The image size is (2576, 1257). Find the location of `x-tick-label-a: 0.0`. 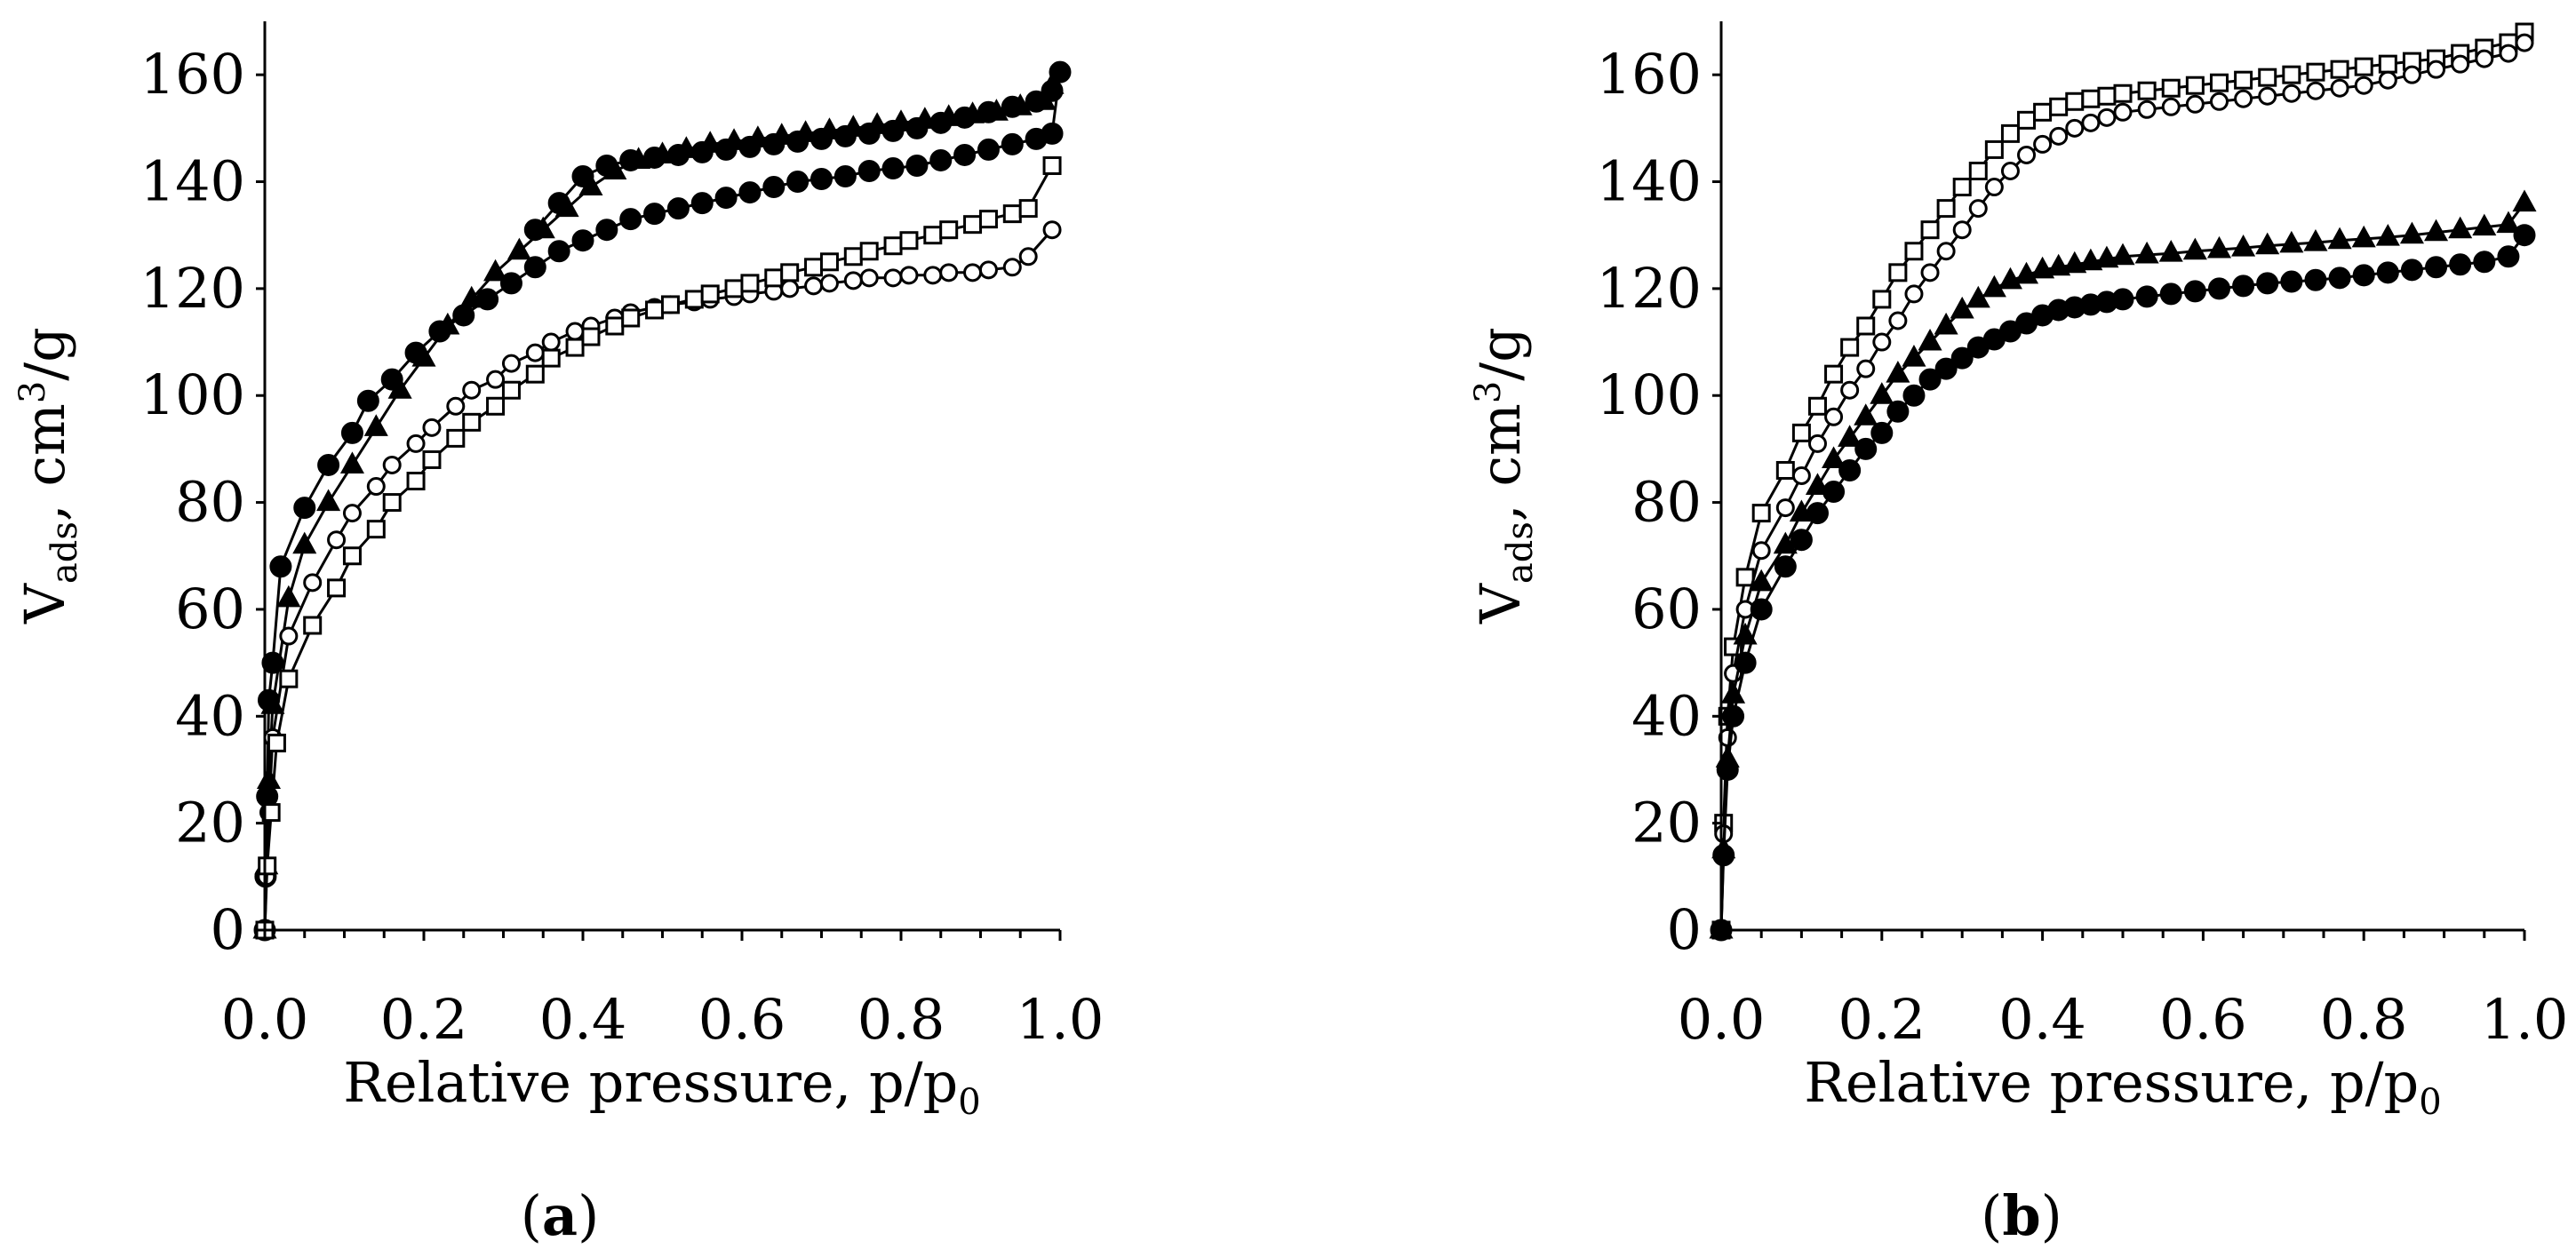

x-tick-label-a: 0.0 is located at coordinates (265, 1019).